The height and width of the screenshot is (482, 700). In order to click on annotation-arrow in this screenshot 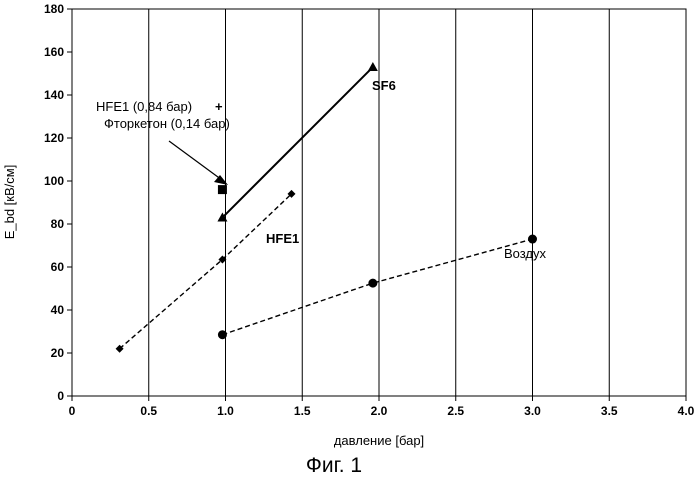, I will do `click(198, 162)`.